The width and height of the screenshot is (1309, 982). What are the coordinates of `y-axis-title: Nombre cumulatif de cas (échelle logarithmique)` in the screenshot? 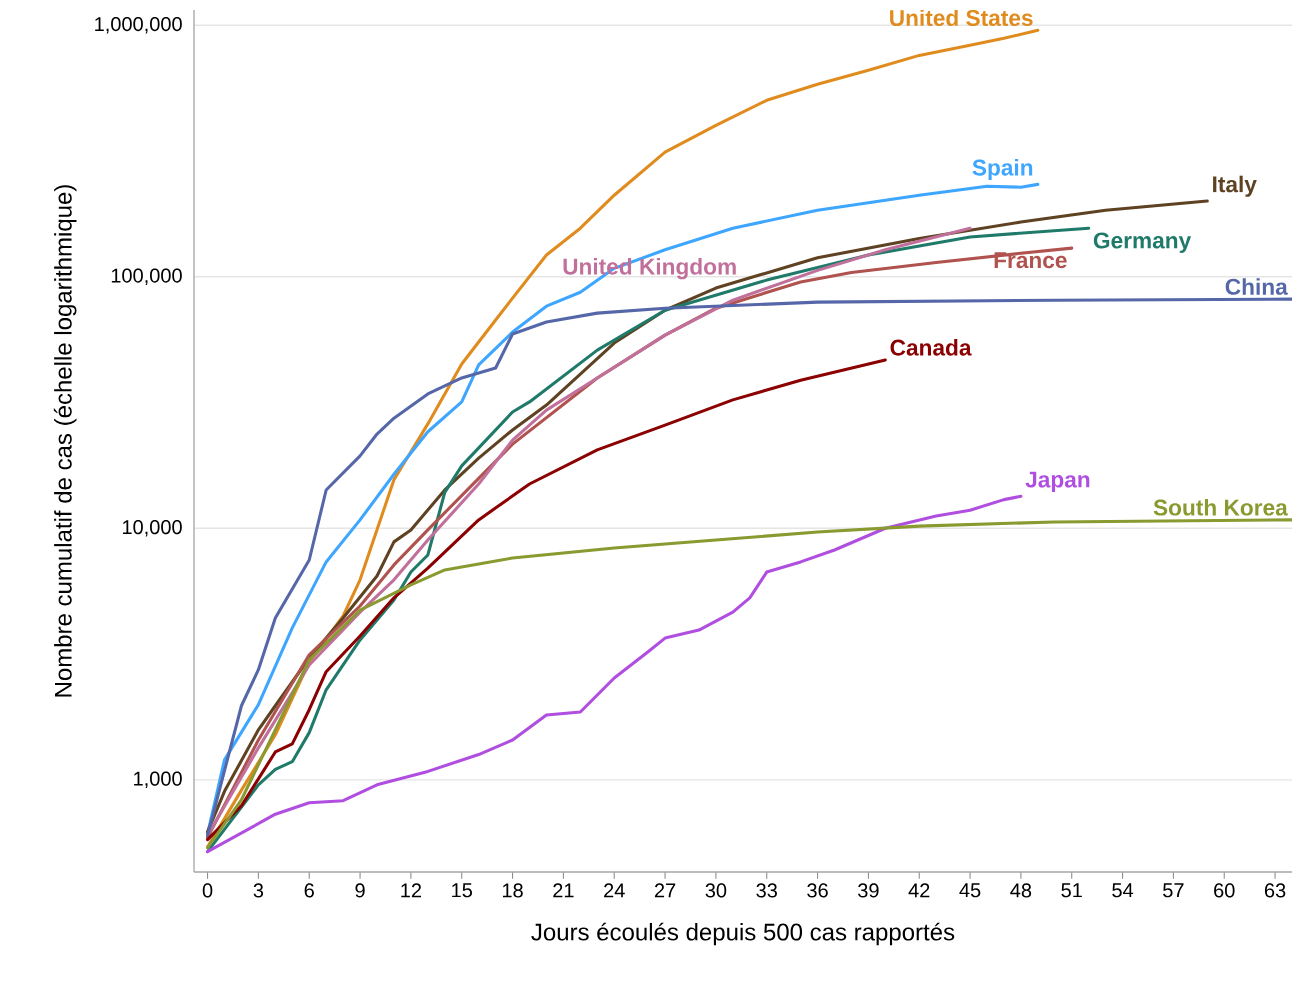 It's located at (65, 441).